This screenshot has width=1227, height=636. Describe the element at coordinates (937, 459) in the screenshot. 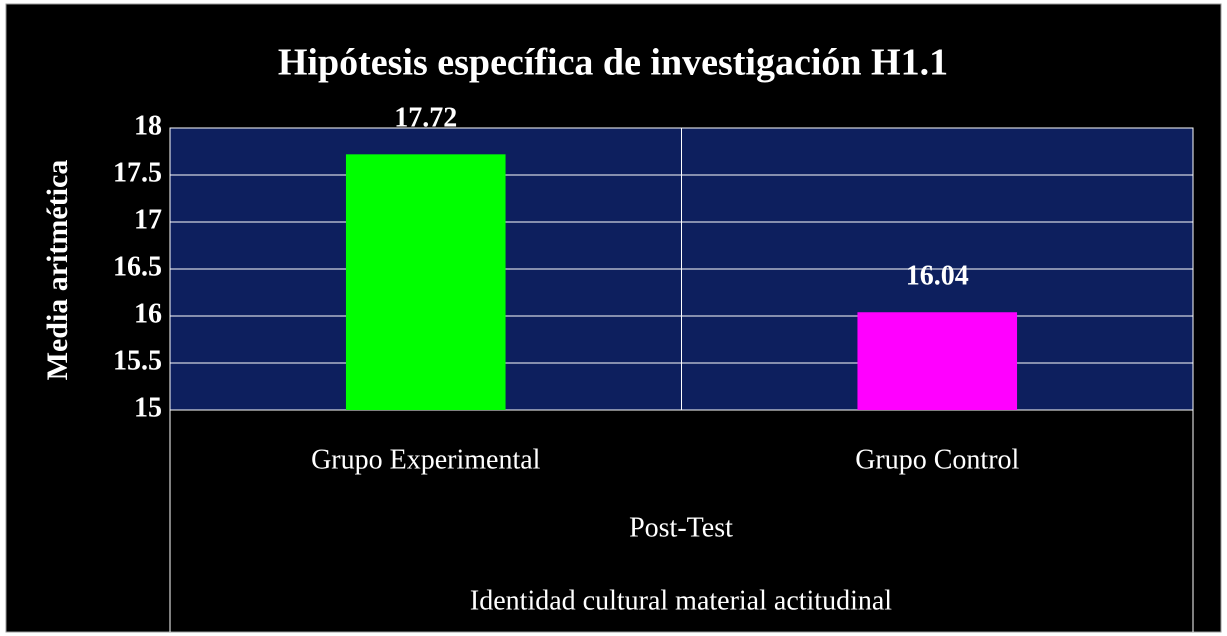

I see `x-tick-label: Grupo Control` at that location.